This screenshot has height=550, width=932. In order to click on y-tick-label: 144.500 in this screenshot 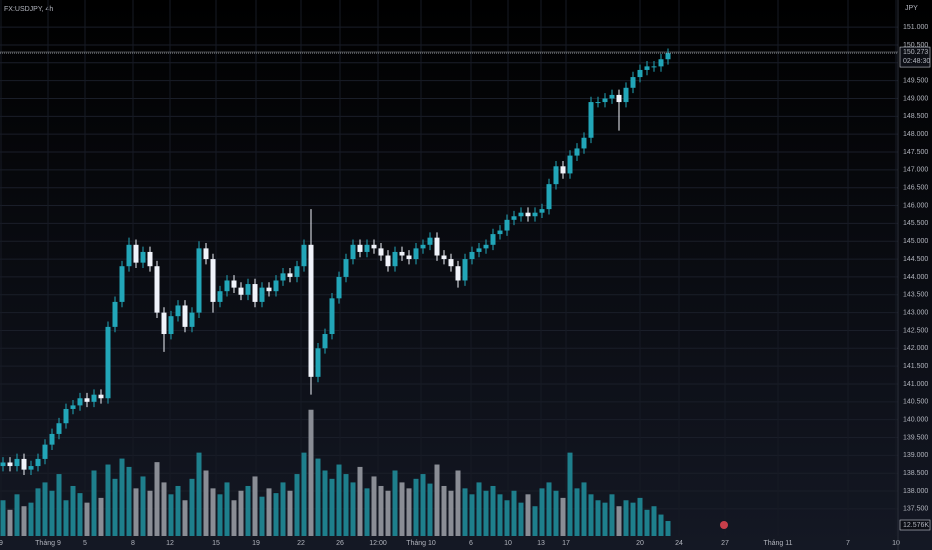, I will do `click(915, 259)`.